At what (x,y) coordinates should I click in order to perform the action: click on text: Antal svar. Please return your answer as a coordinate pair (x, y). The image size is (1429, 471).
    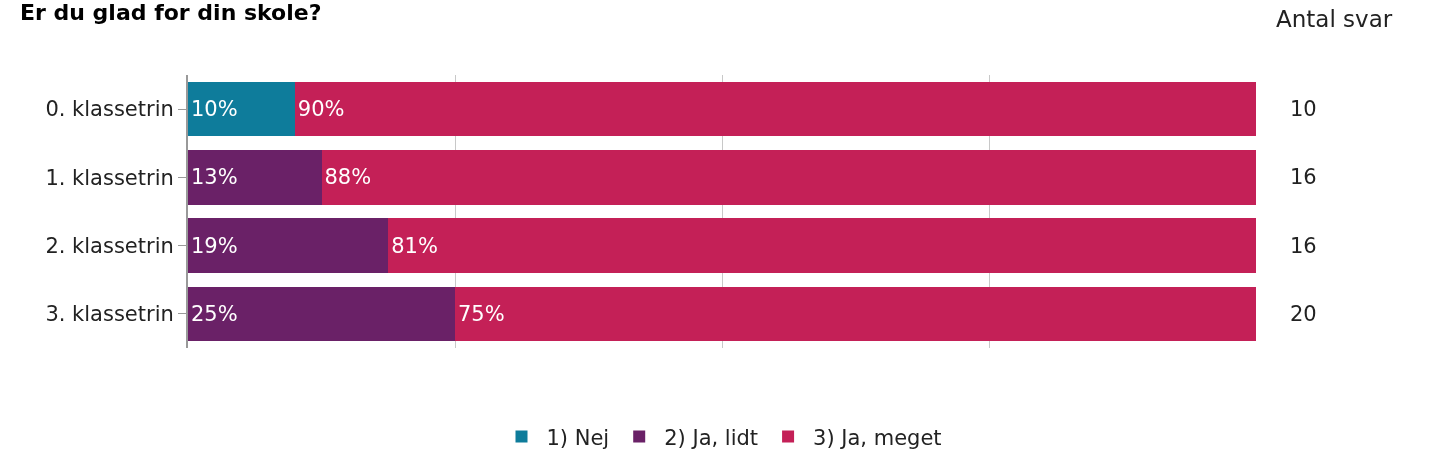
    Looking at the image, I should click on (1334, 19).